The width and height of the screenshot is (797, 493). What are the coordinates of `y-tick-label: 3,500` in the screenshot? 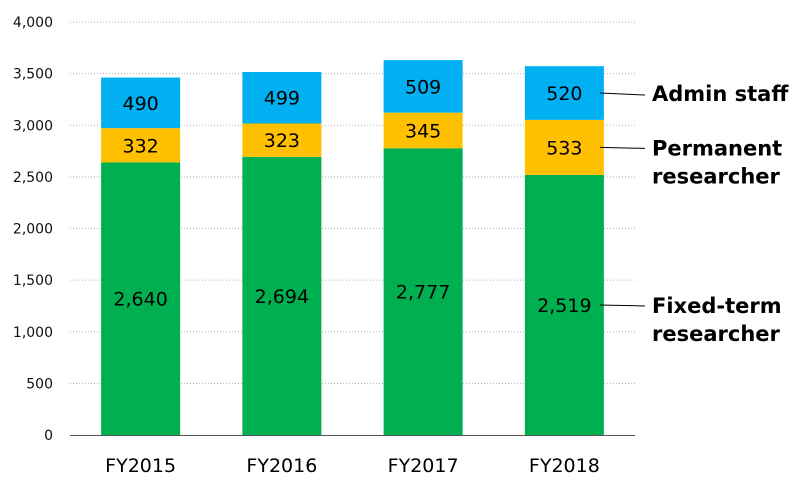 It's located at (33, 75).